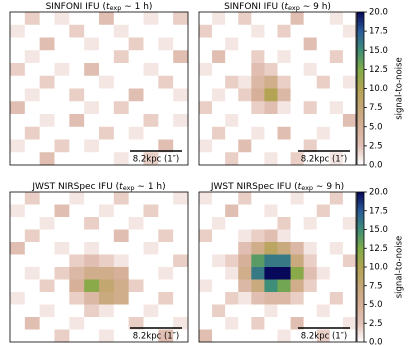  I want to click on colorbar-tick-label: 10.0, so click(378, 89).